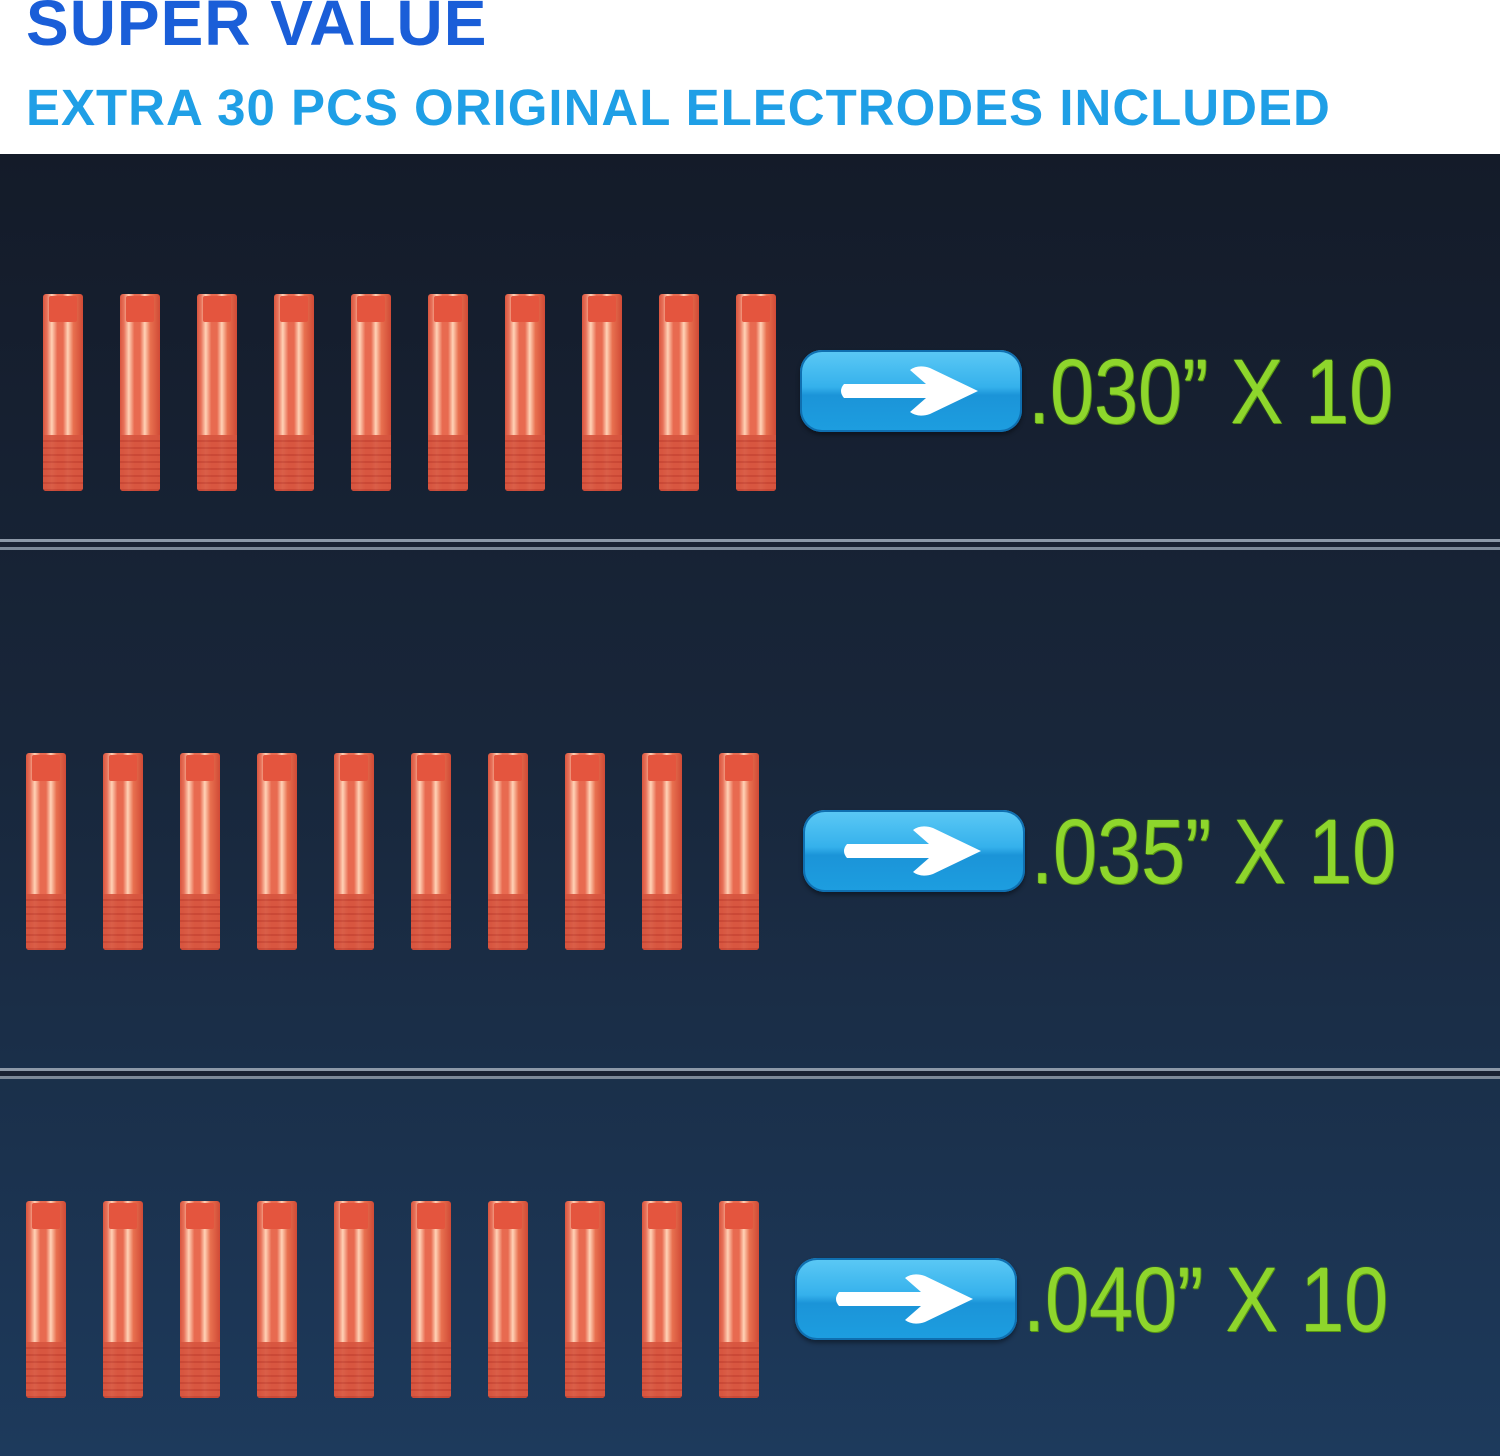 The width and height of the screenshot is (1500, 1456). I want to click on headline: SUPER VALUE, so click(257, 29).